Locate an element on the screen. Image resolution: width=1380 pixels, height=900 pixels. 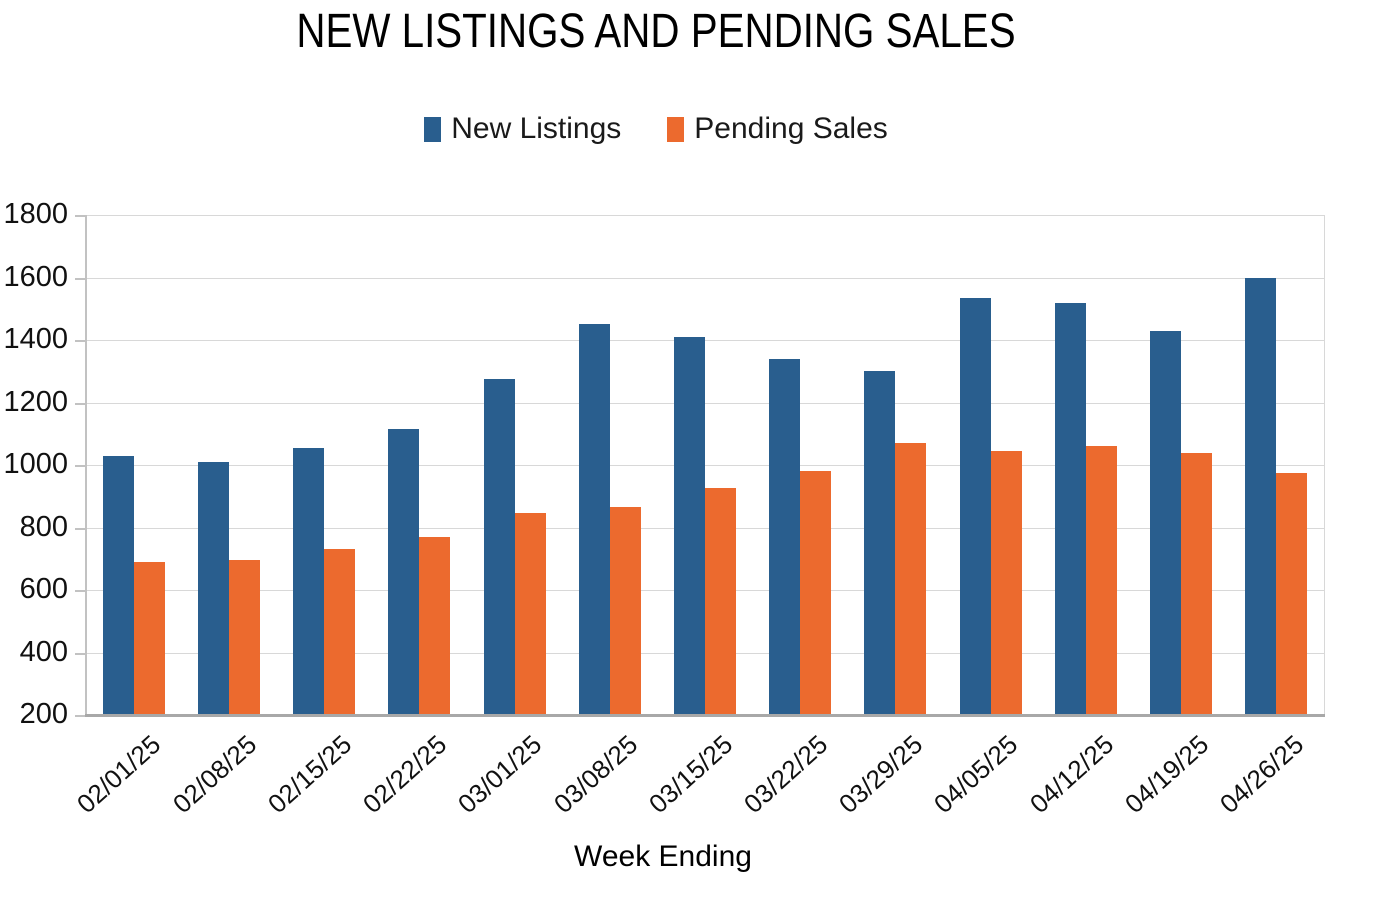
pending-sales-swatch-icon is located at coordinates (676, 129).